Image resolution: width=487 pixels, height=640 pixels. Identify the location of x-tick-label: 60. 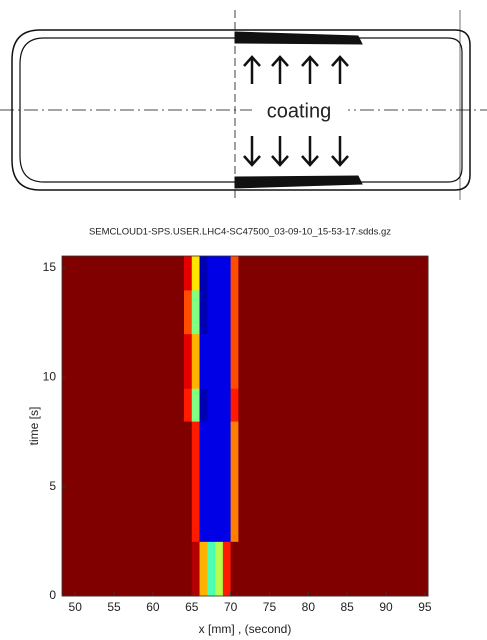
(153, 607).